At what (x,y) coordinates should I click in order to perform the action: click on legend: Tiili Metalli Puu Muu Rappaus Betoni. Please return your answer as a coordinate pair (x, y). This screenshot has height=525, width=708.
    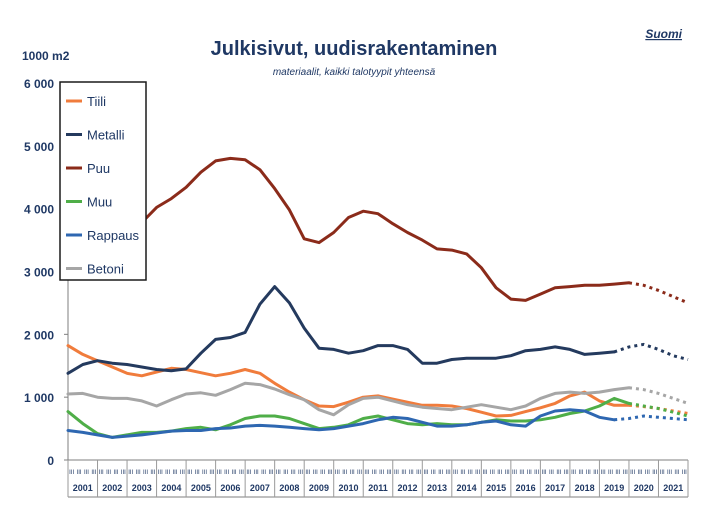
    Looking at the image, I should click on (103, 181).